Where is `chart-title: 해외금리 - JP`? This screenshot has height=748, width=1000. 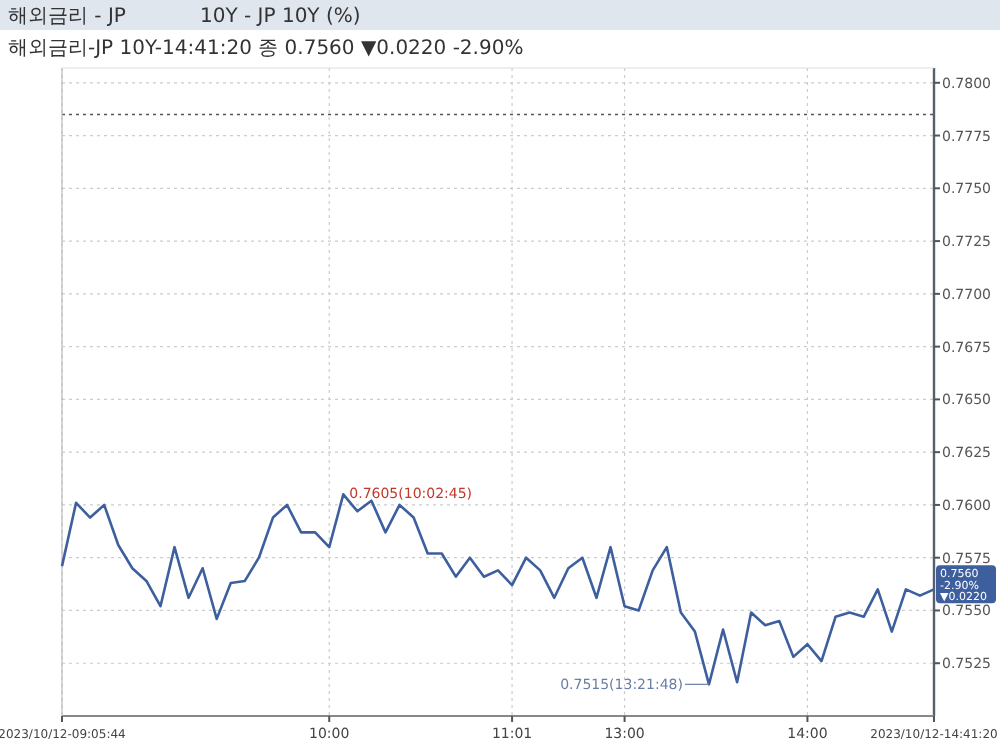 chart-title: 해외금리 - JP is located at coordinates (67, 17).